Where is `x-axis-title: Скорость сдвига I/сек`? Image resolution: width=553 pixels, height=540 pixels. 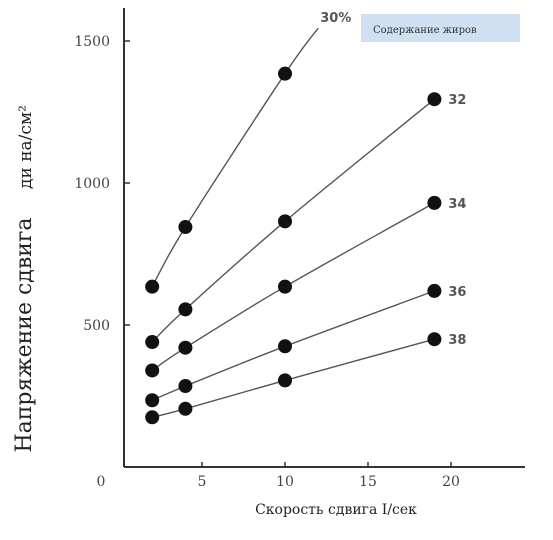
x-axis-title: Скорость сдвига I/сек is located at coordinates (336, 510).